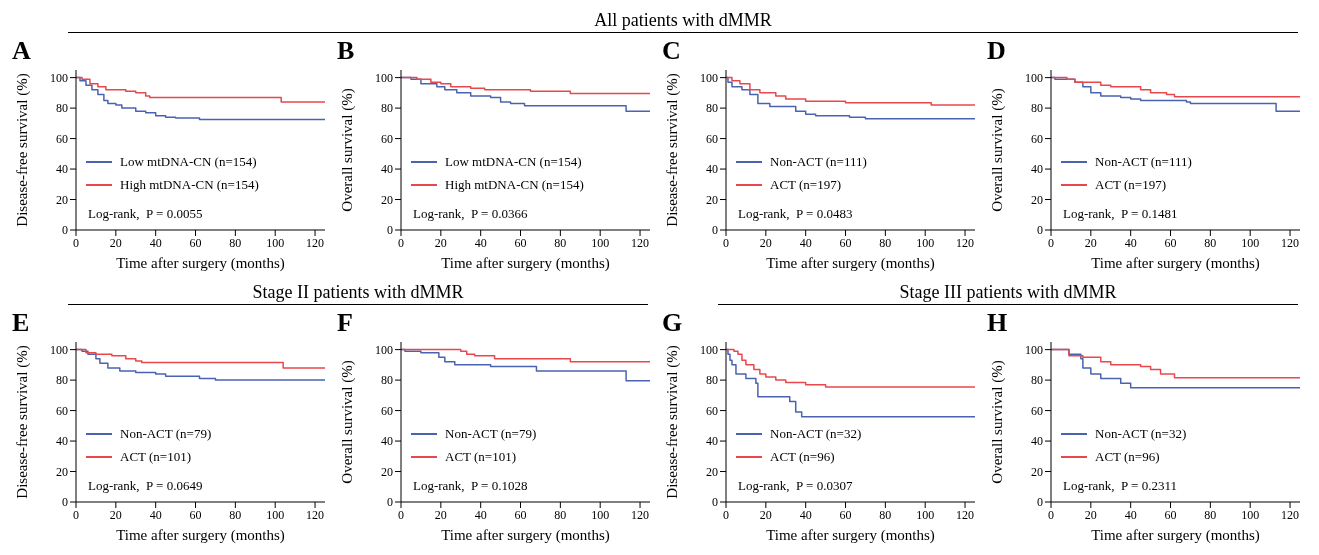 Image resolution: width=1319 pixels, height=555 pixels. I want to click on legend-label: ACT (n=96), so click(1127, 457).